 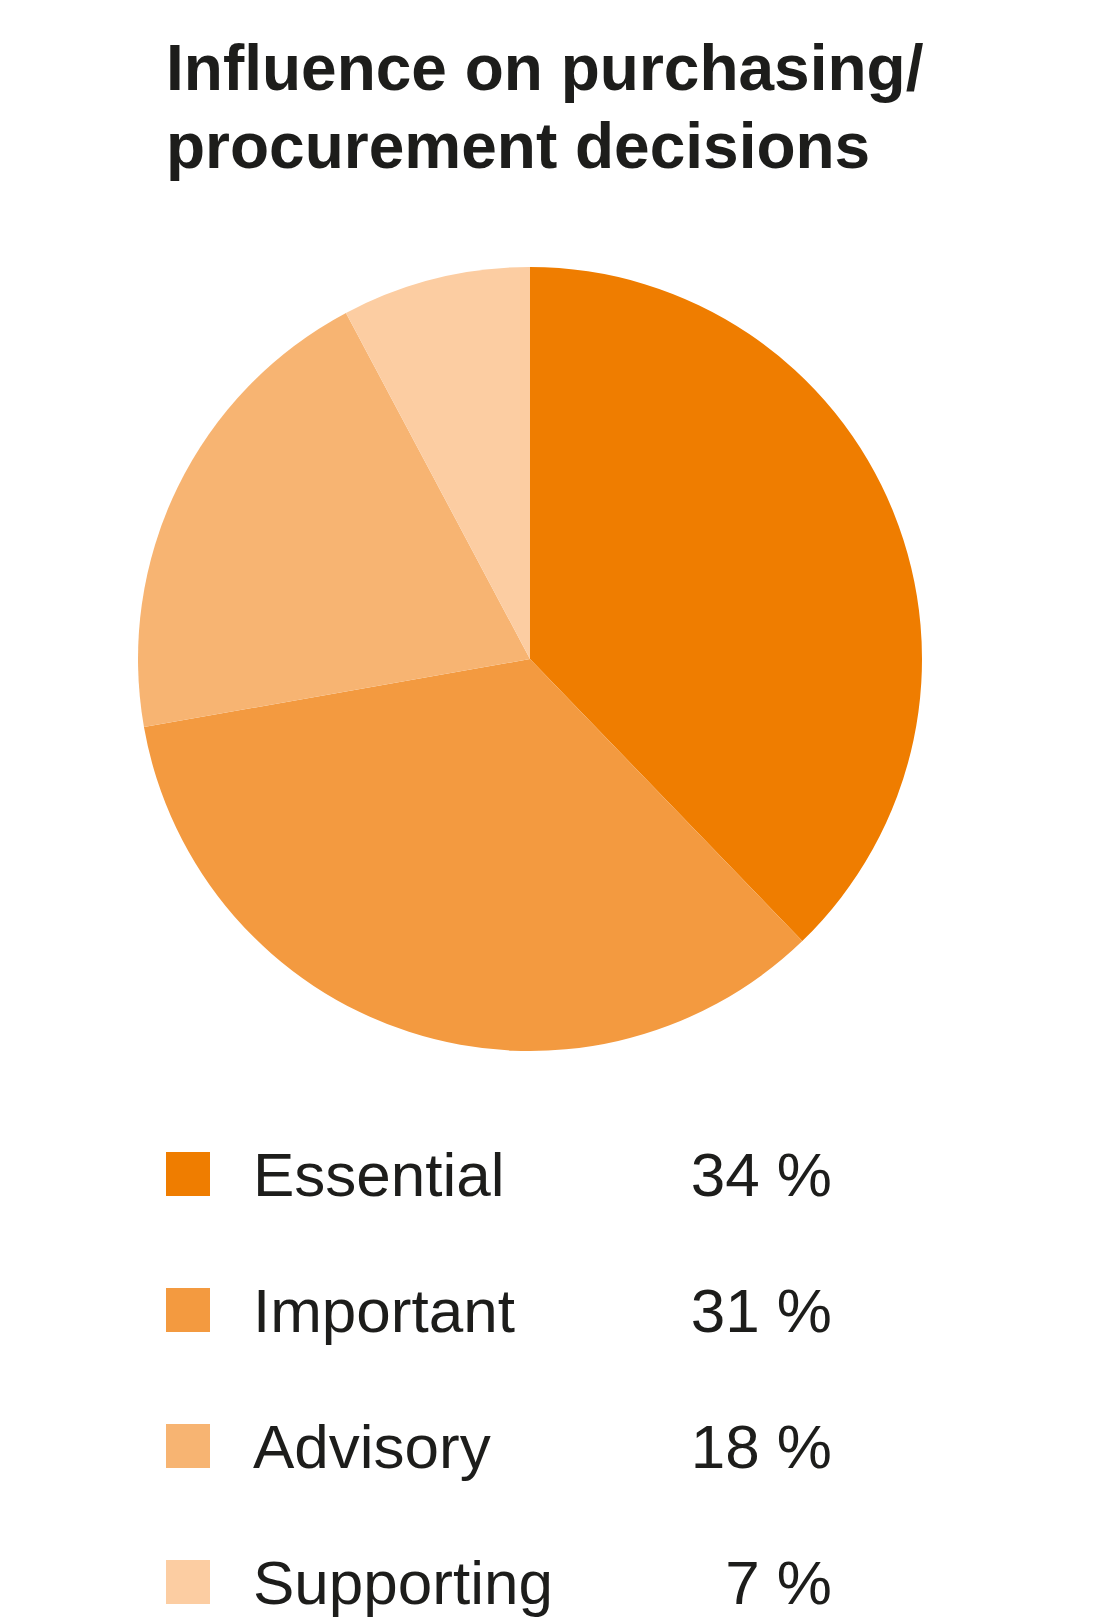 I want to click on legend-label: Advisory, so click(x=372, y=1446).